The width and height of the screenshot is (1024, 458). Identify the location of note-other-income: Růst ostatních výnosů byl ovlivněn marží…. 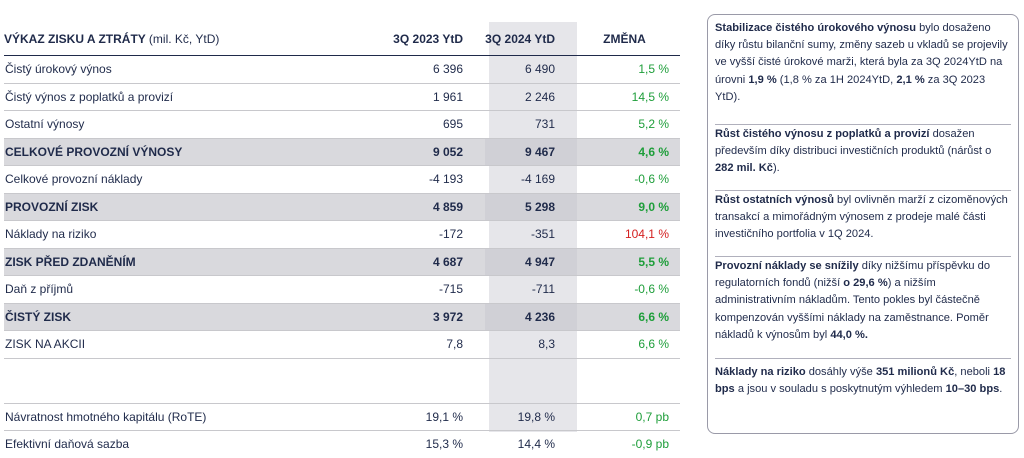
(863, 224).